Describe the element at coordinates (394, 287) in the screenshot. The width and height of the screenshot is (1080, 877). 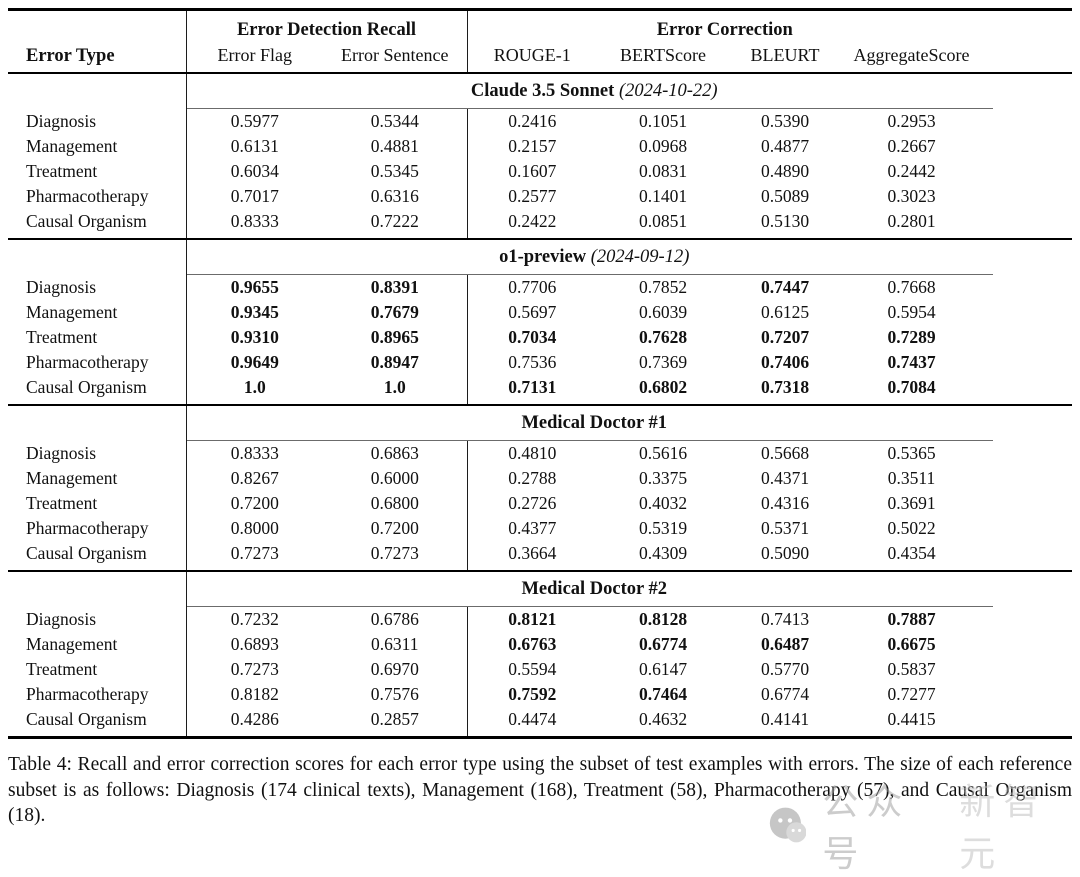
I see `score-cell: 0.8391` at that location.